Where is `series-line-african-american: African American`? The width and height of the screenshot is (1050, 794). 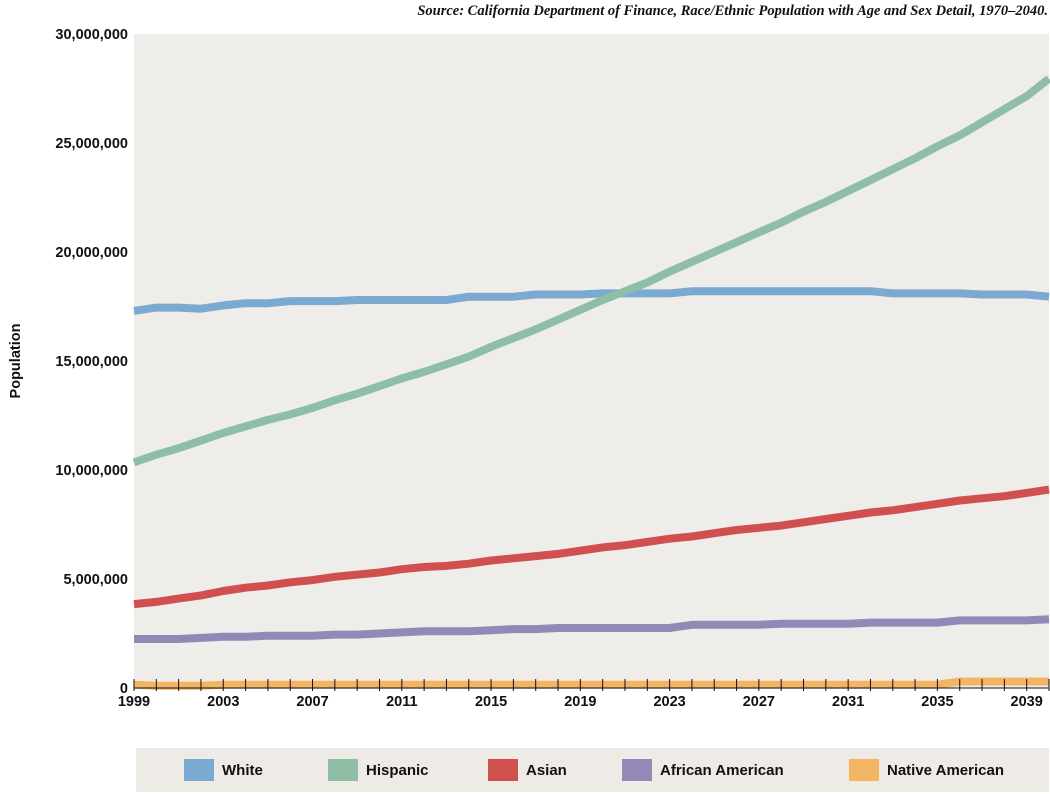 series-line-african-american: African American is located at coordinates (592, 629).